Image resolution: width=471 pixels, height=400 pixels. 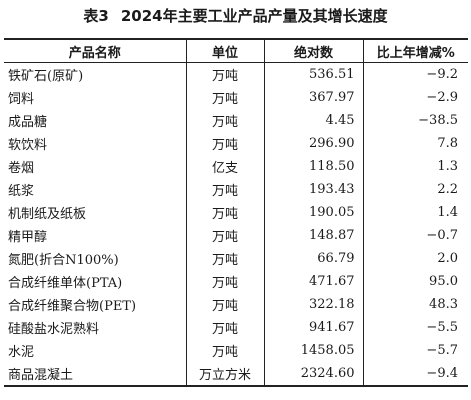 I want to click on table-row: 饲料 万吨 367.97 −2.9, so click(x=236, y=97).